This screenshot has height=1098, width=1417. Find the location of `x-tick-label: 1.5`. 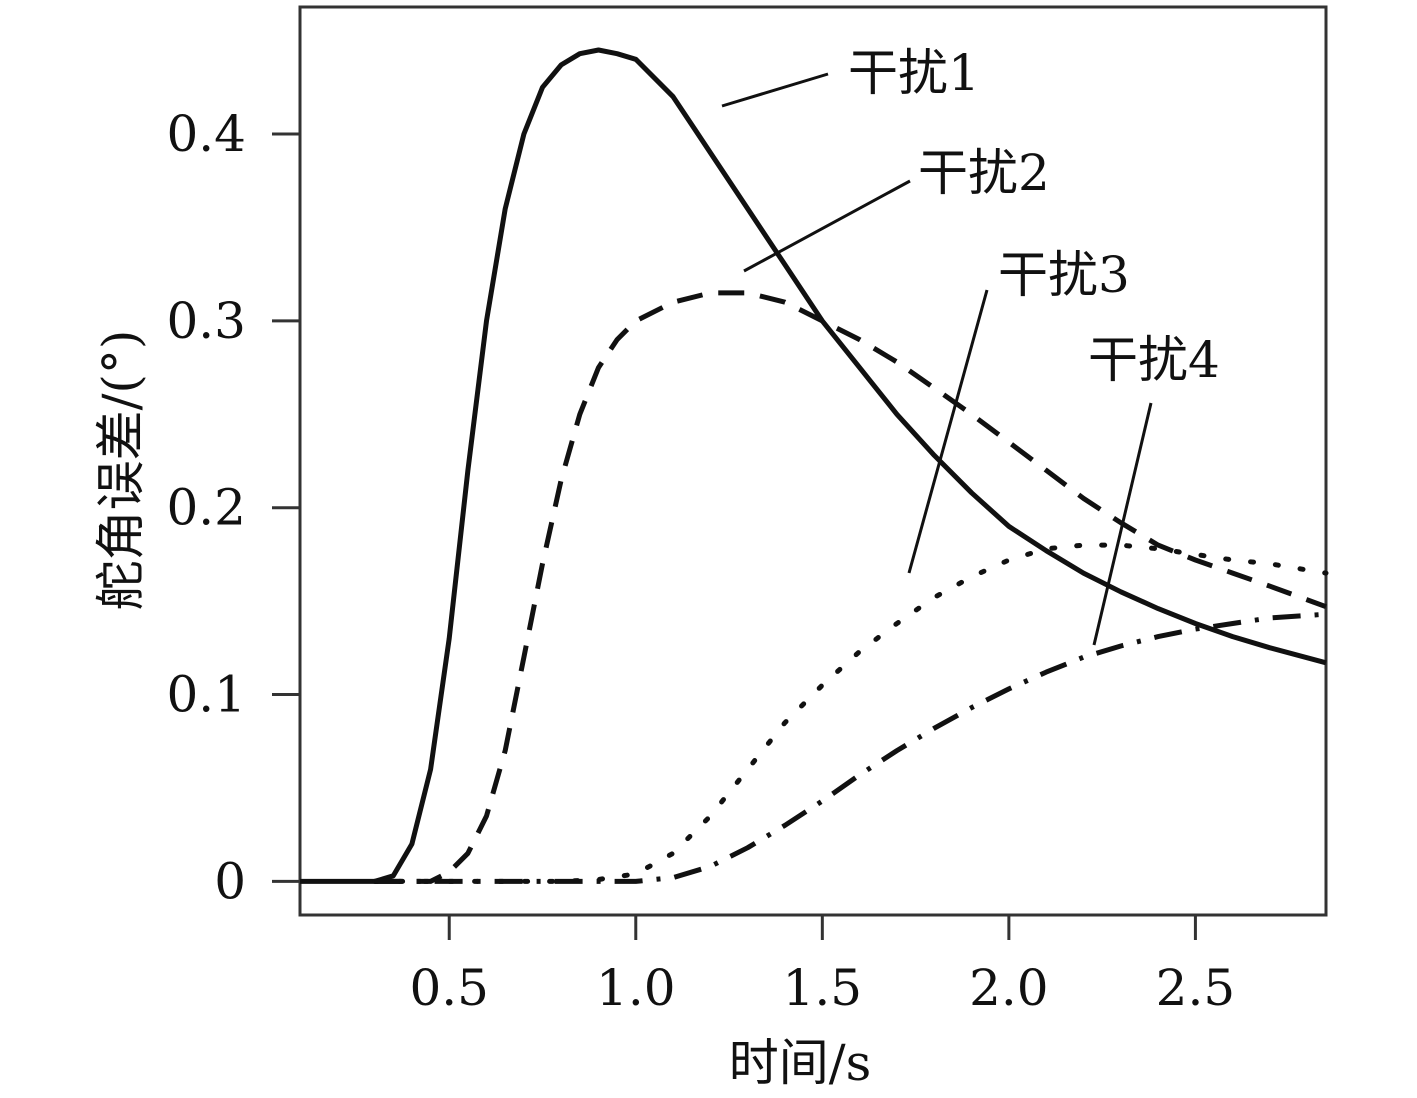

x-tick-label: 1.5 is located at coordinates (823, 988).